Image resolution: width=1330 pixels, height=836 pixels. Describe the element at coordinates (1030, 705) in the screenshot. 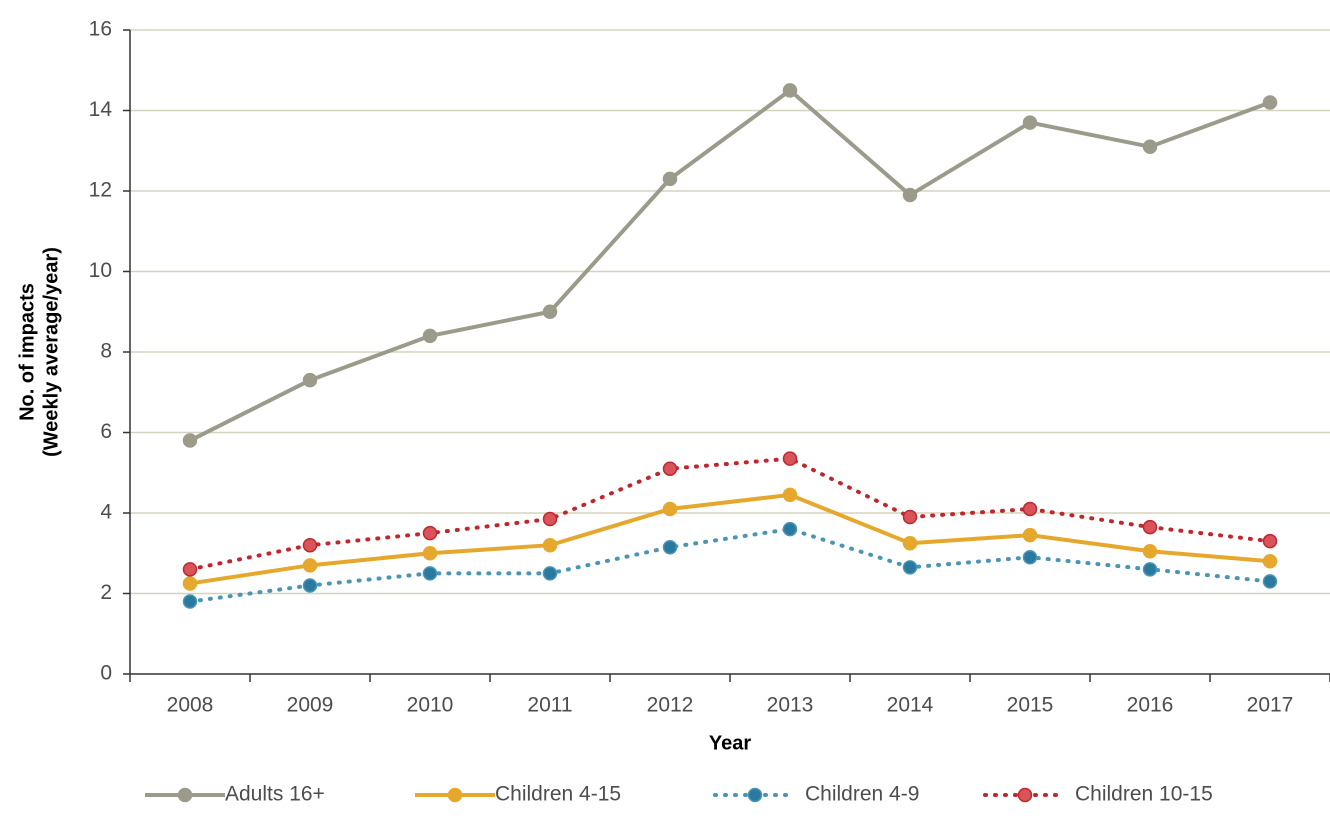

I see `x-tick-label: 2015` at that location.